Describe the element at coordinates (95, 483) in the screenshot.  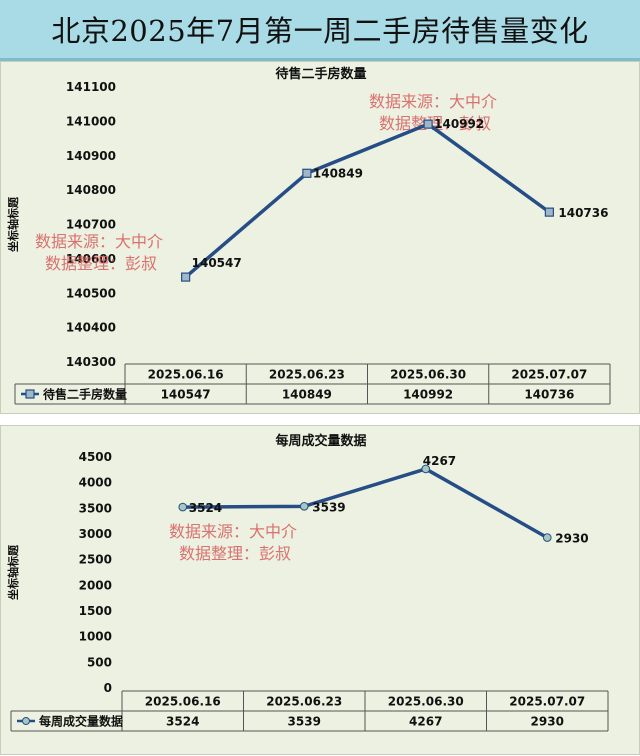
I see `y-tick-label: 4000` at that location.